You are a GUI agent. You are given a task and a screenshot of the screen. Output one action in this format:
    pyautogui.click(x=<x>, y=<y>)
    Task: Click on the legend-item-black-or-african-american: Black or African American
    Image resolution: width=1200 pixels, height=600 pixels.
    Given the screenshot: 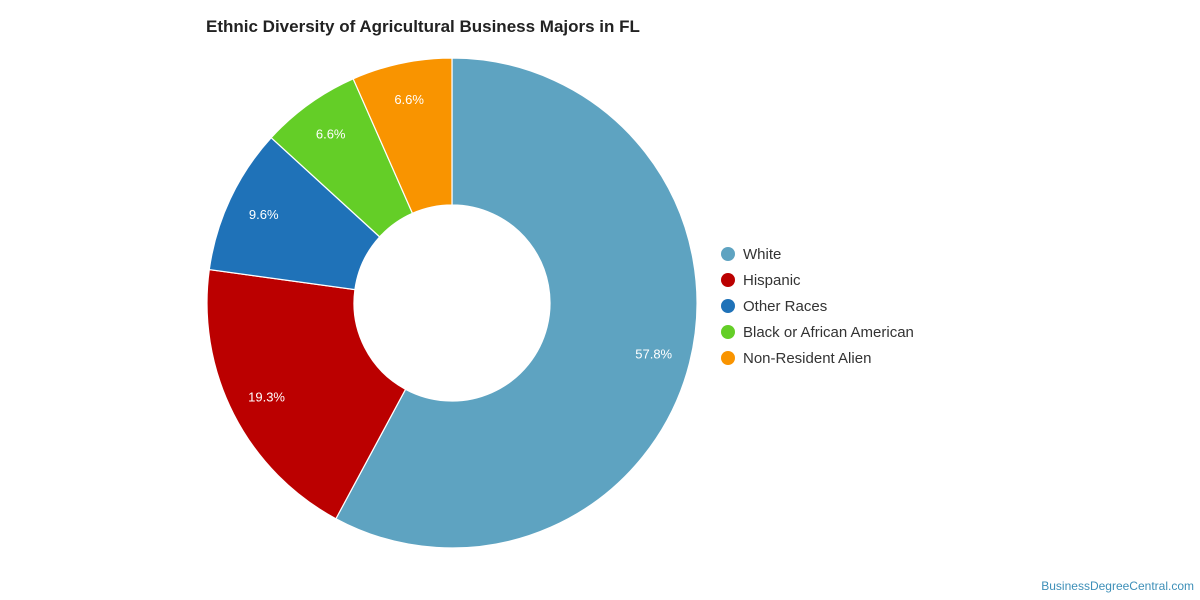 What is the action you would take?
    pyautogui.click(x=817, y=332)
    